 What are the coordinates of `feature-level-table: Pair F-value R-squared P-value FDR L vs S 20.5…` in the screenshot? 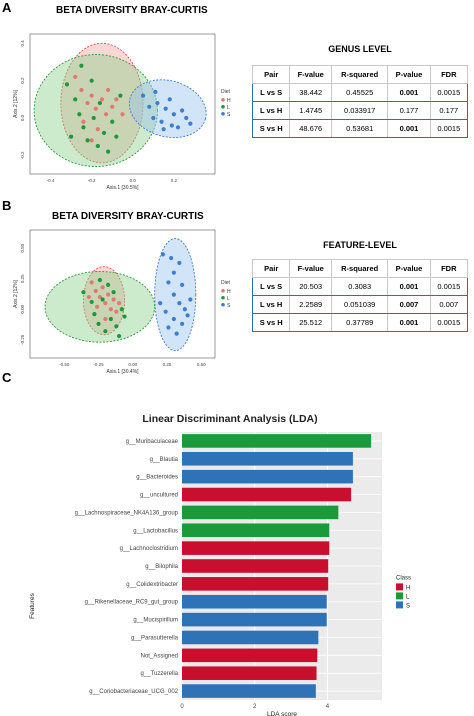 It's located at (360, 295).